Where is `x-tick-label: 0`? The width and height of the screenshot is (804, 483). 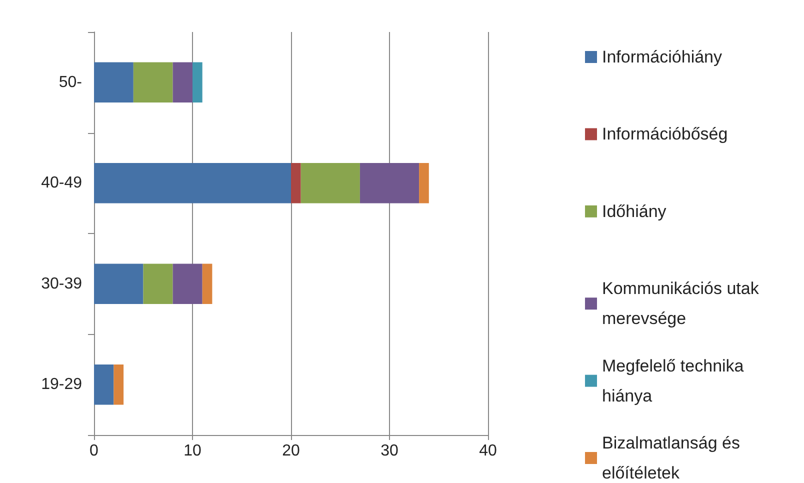
x-tick-label: 0 is located at coordinates (94, 451).